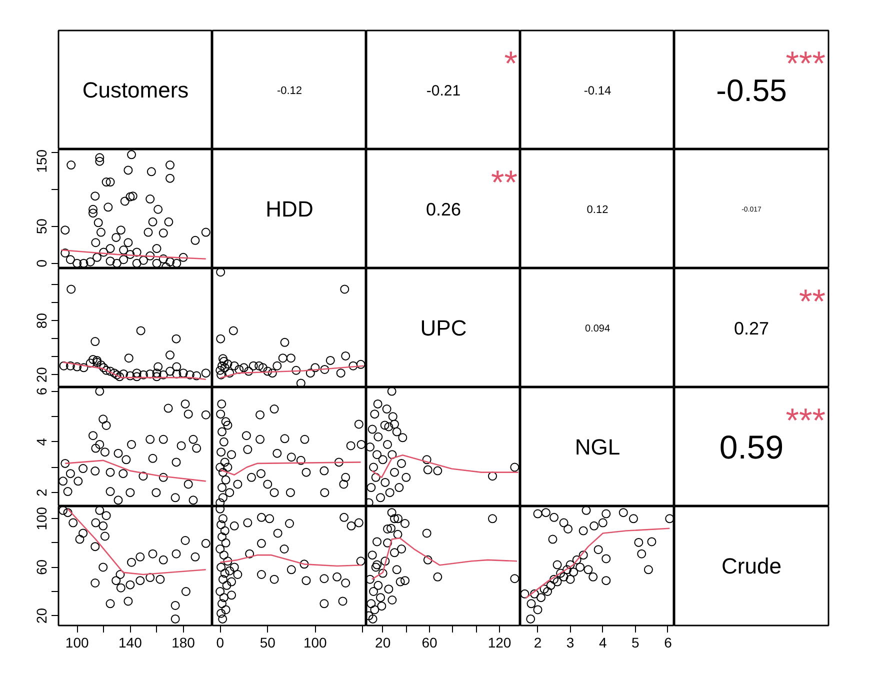 This screenshot has height=684, width=871. Describe the element at coordinates (42, 391) in the screenshot. I see `y-tick-label: 6` at that location.